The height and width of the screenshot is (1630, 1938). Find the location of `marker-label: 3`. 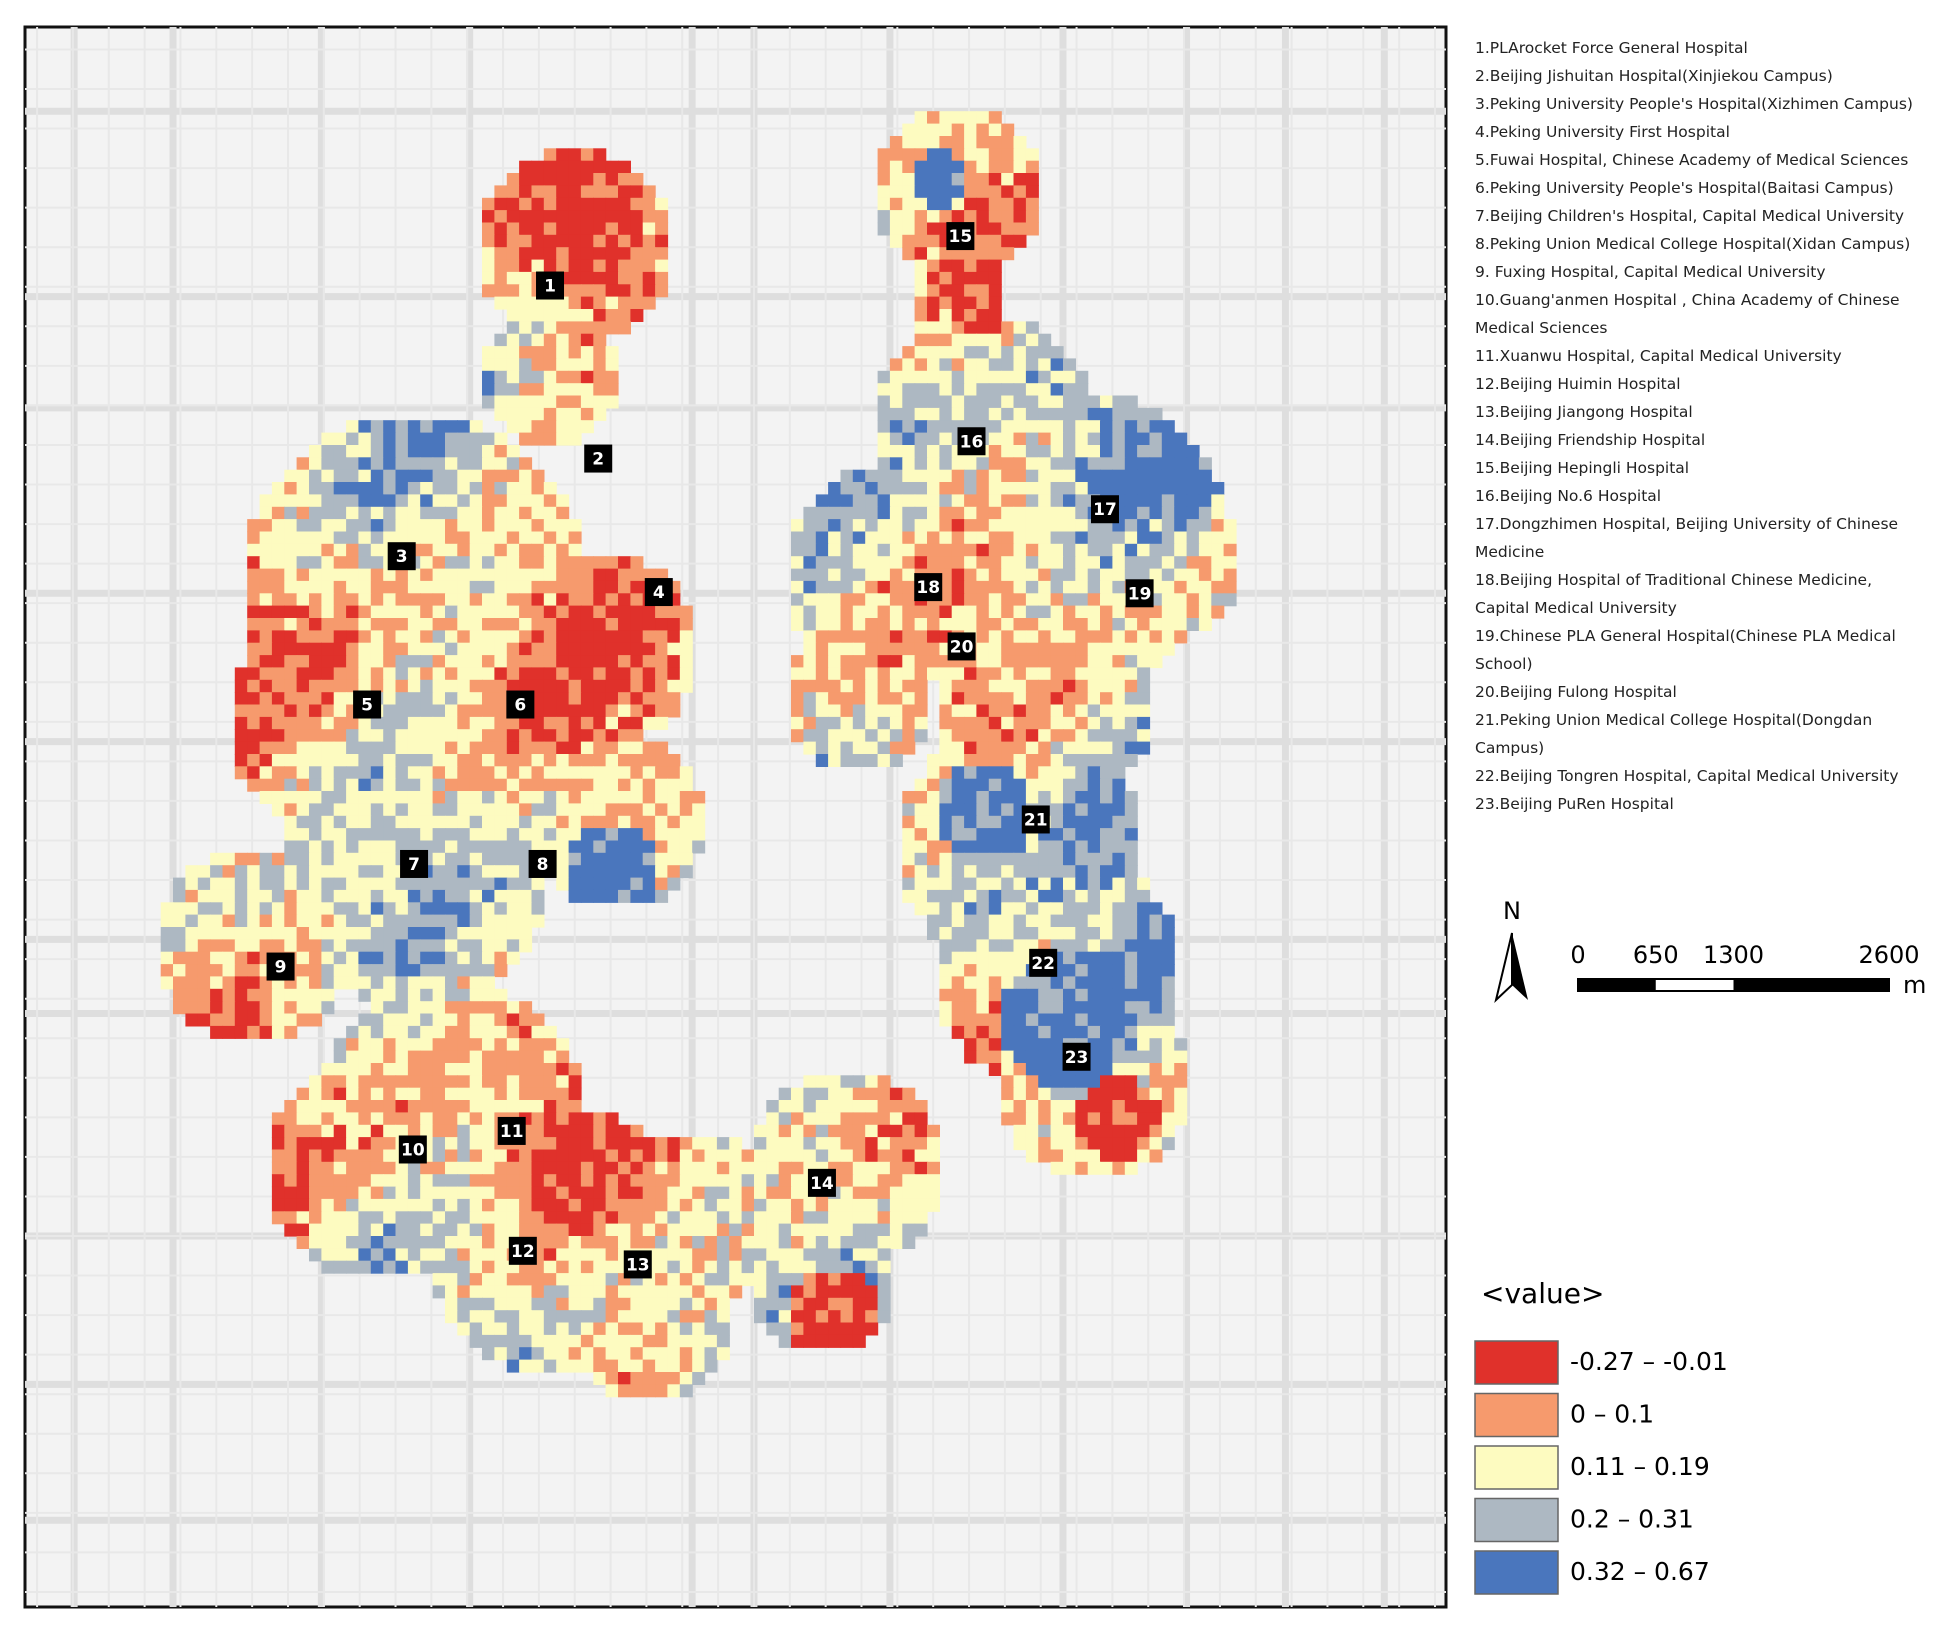

marker-label: 3 is located at coordinates (402, 557).